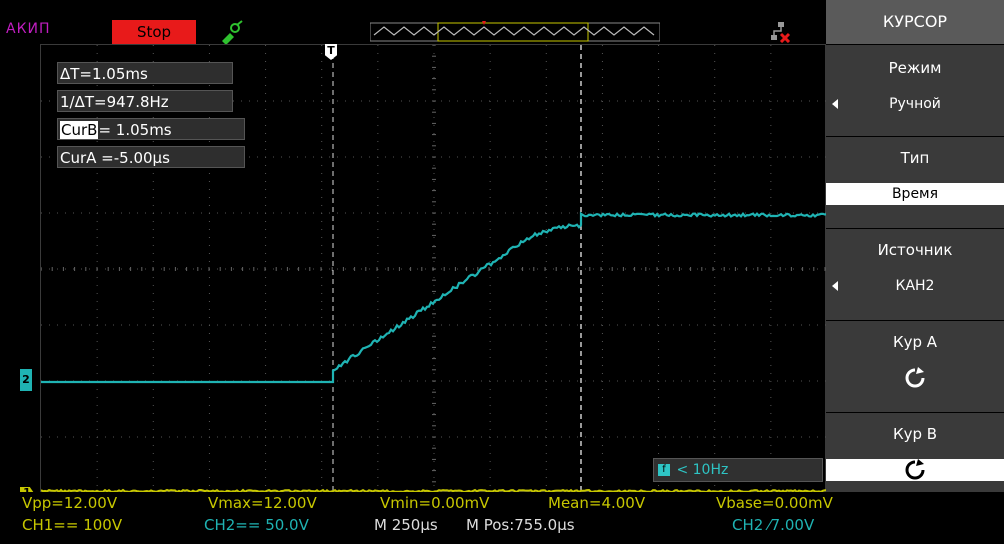 This screenshot has width=1004, height=544. What do you see at coordinates (596, 503) in the screenshot?
I see `measure-mean: Mean=4.00V` at bounding box center [596, 503].